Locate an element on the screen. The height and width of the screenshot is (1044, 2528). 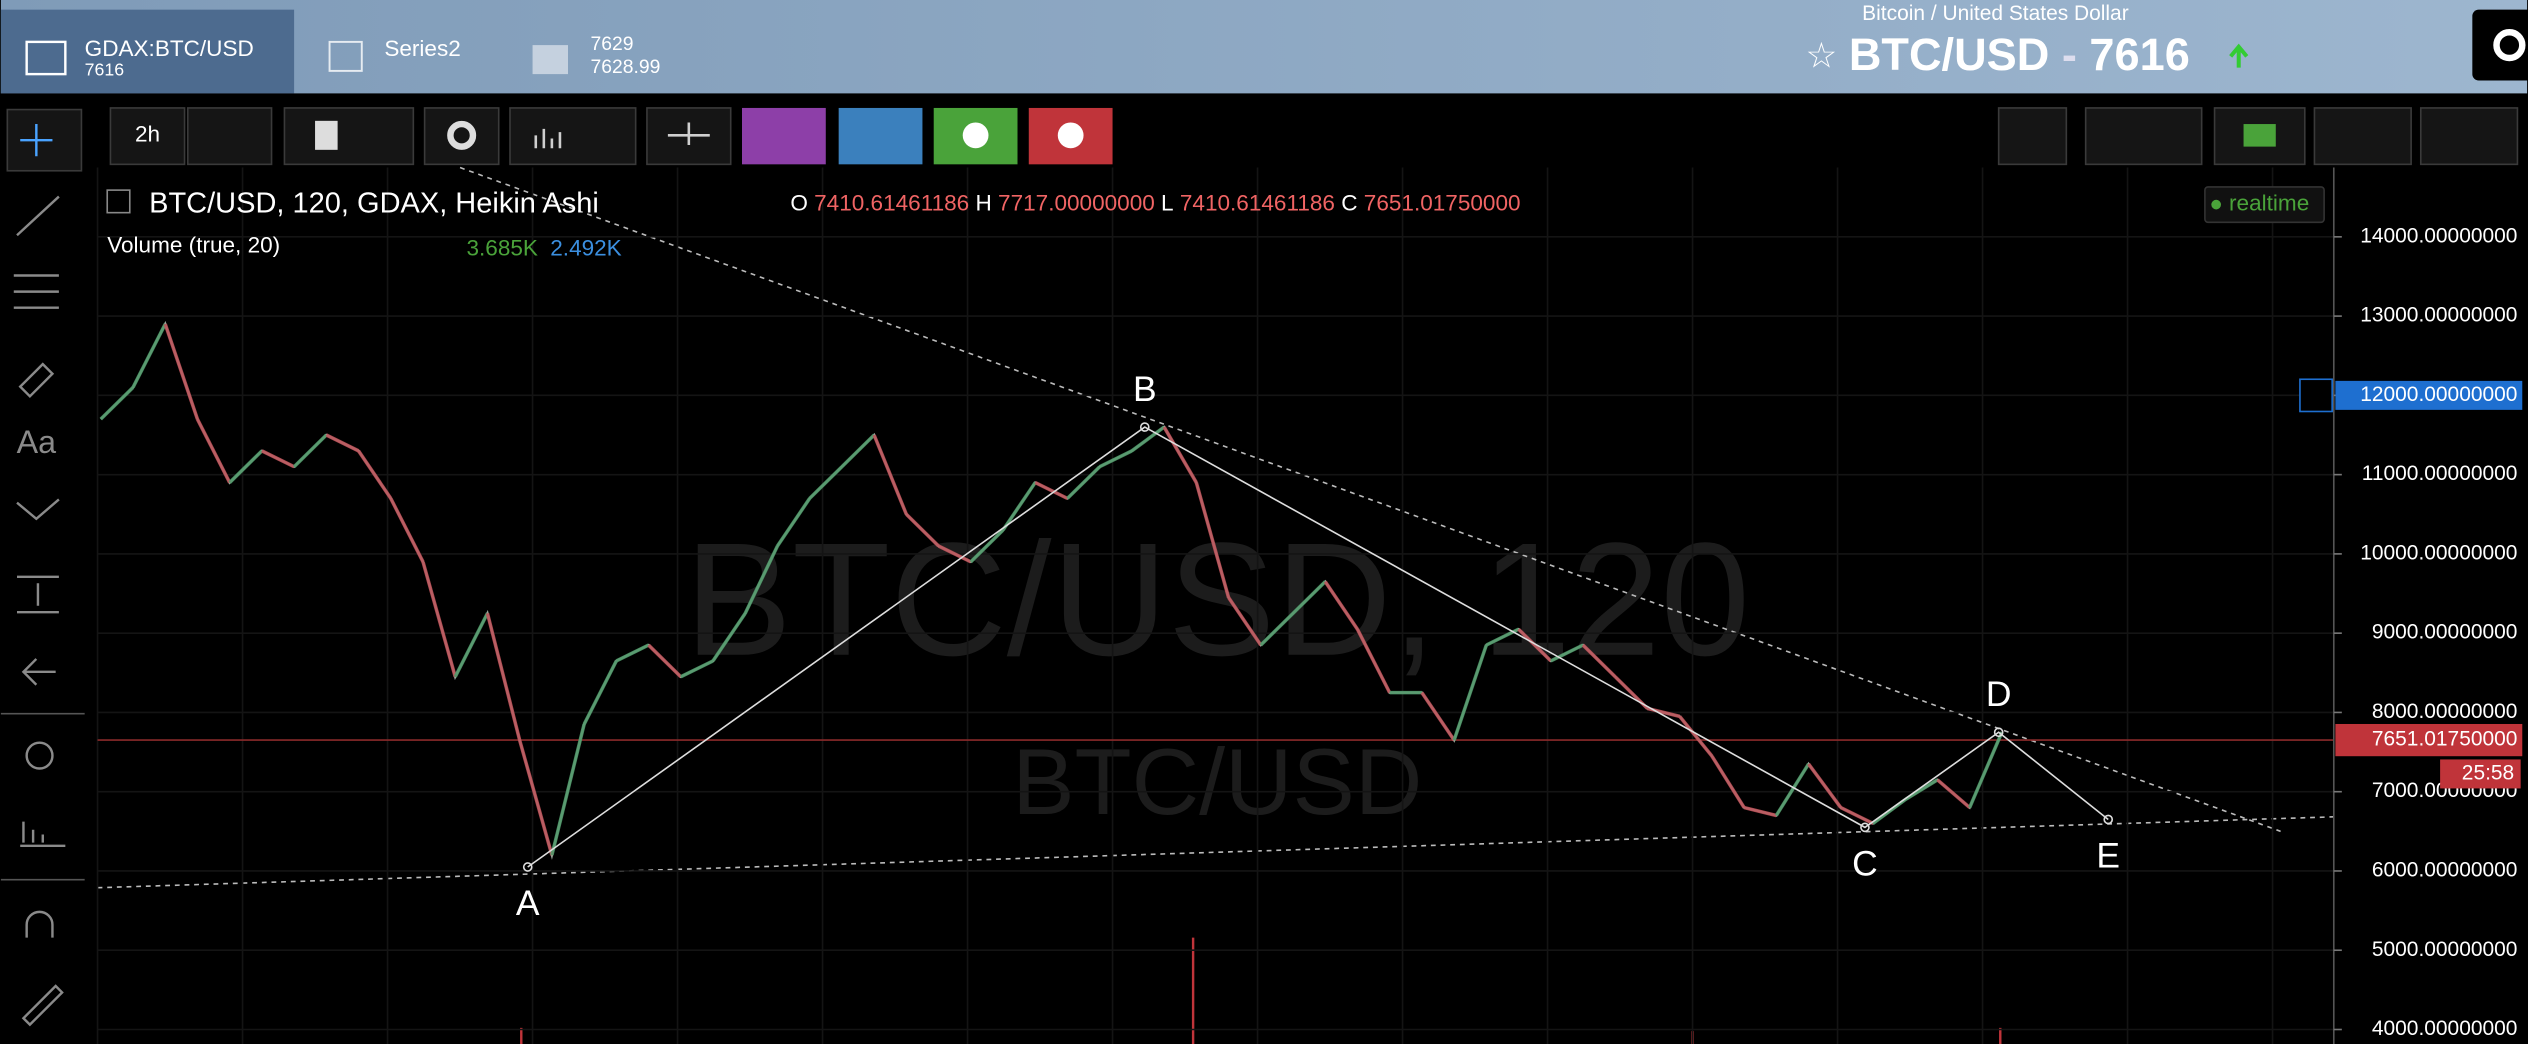
text-tool: Aa is located at coordinates (36, 442).